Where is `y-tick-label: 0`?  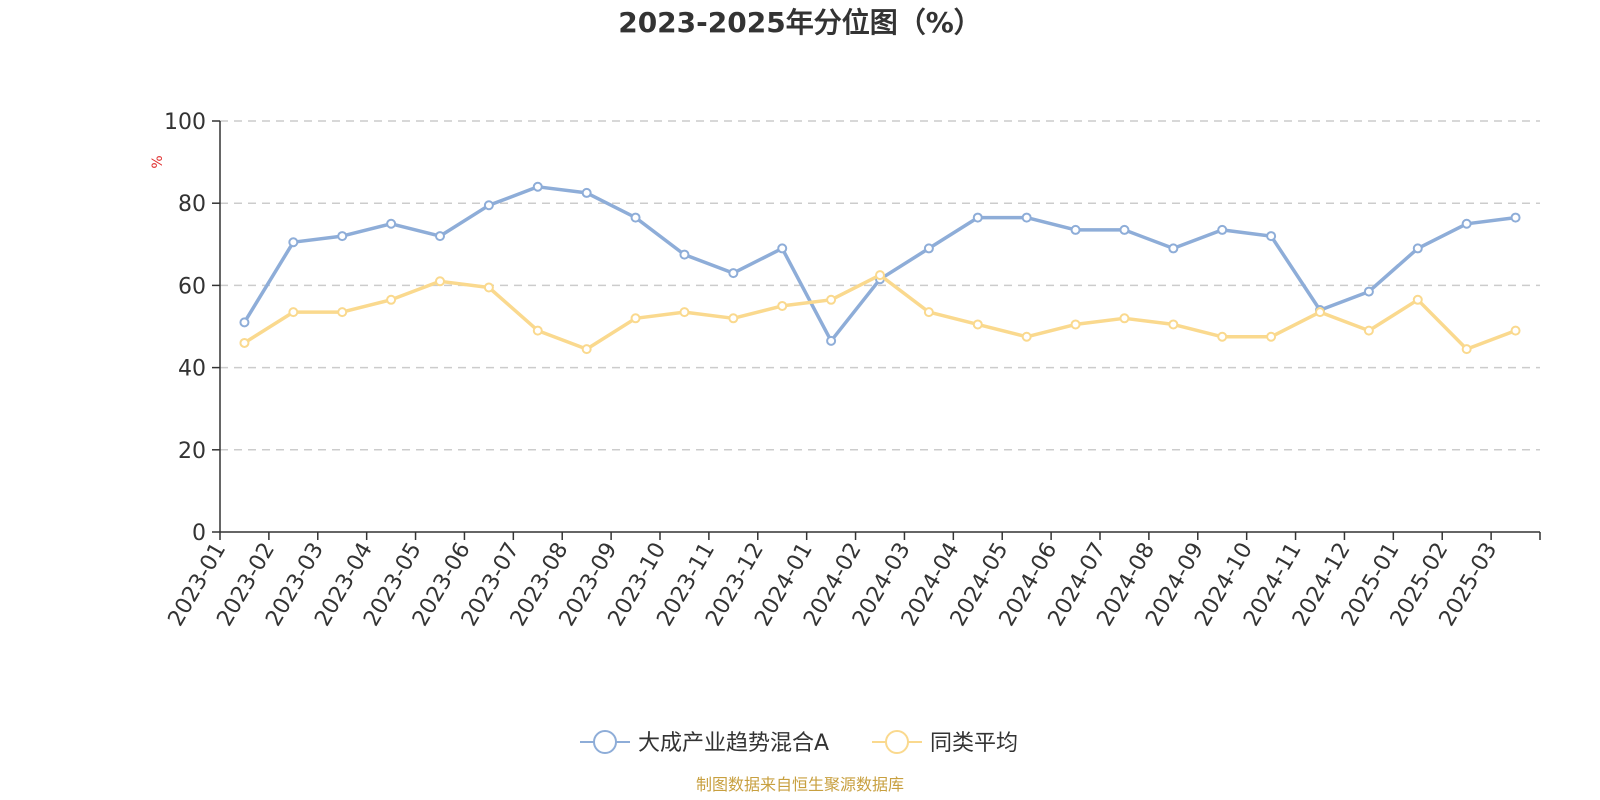 y-tick-label: 0 is located at coordinates (199, 533).